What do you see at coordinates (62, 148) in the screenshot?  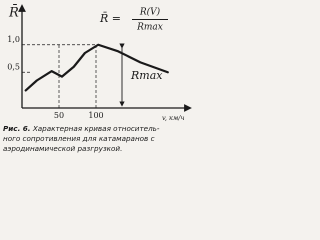 I see `caption-line: аэродинамической разгрузкой.` at bounding box center [62, 148].